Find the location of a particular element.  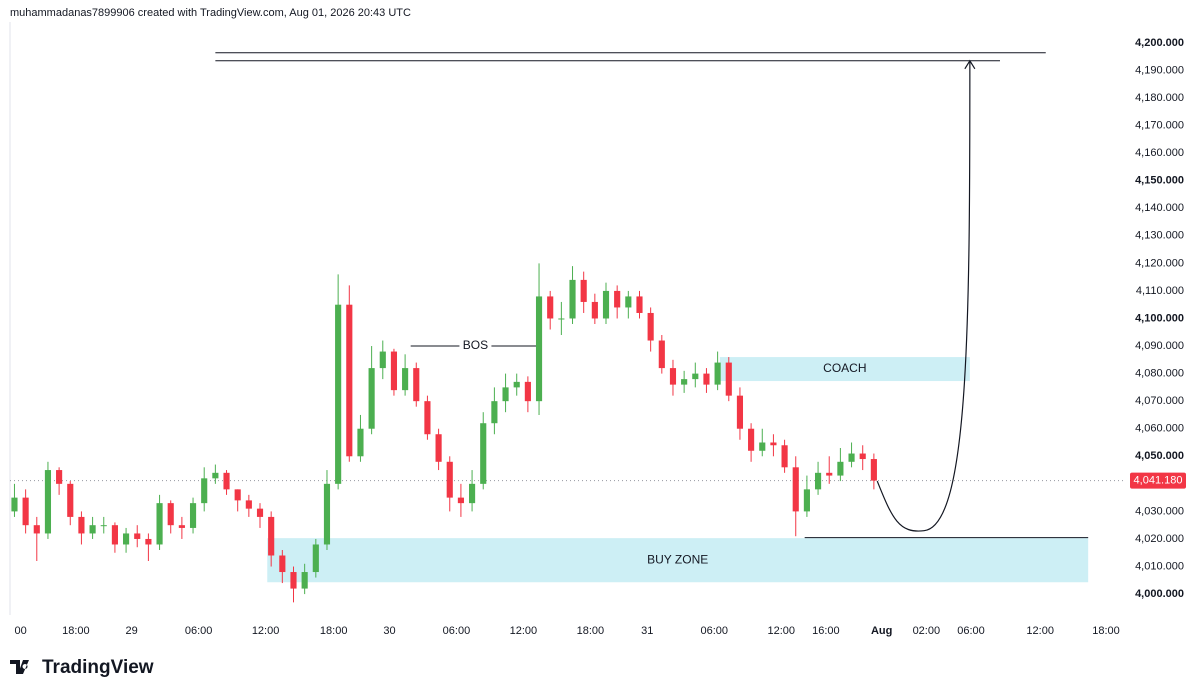

y-tick-label: 4,050.000 is located at coordinates (1159, 456).